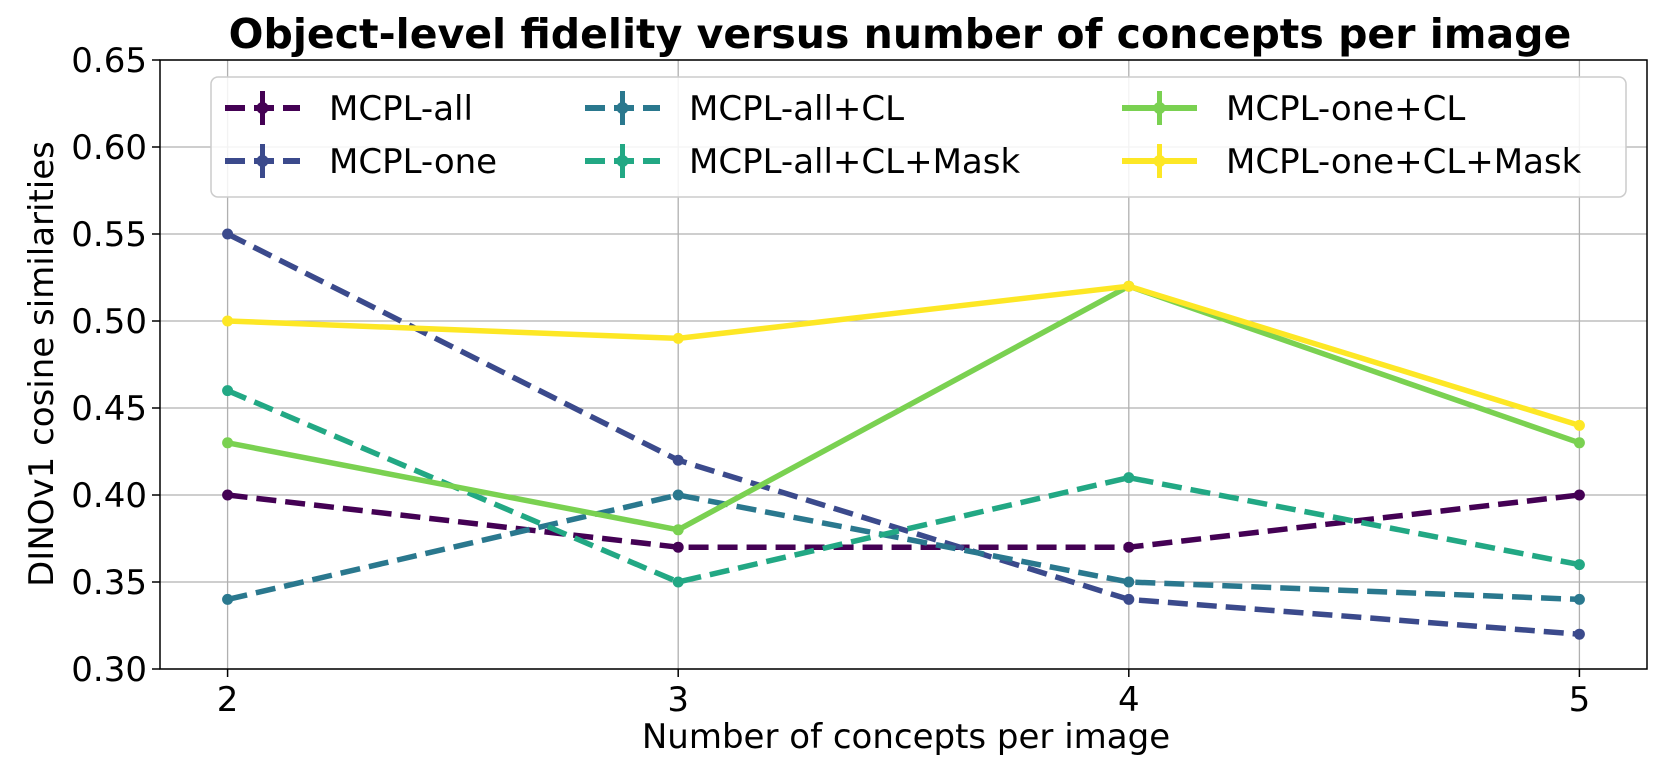 The image size is (1661, 779). I want to click on series-mcpl-all-cl, so click(903, 547).